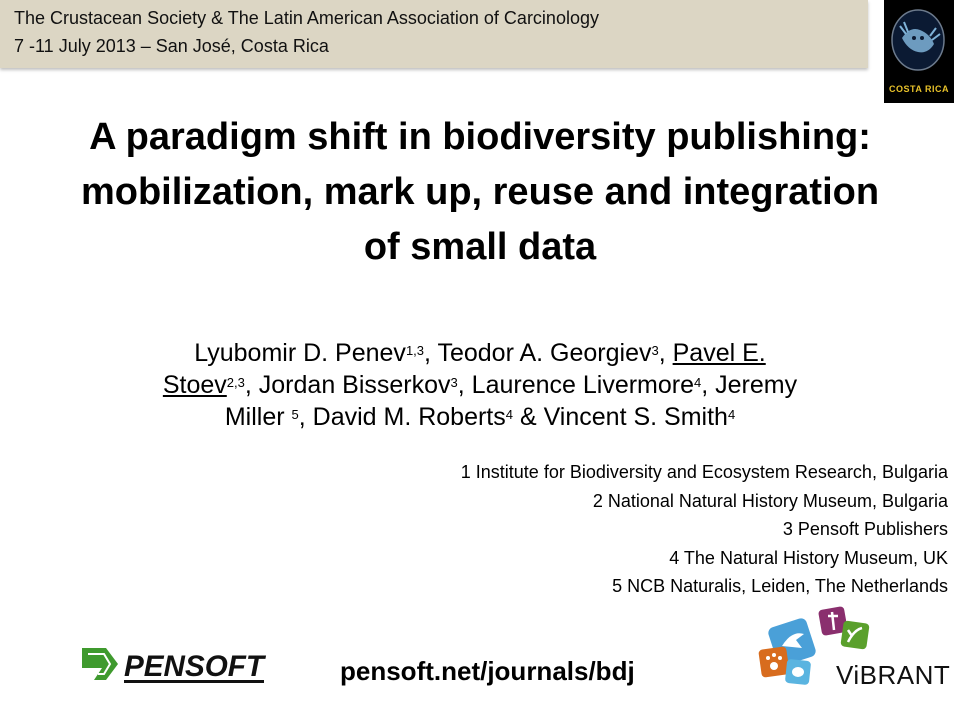 The height and width of the screenshot is (720, 960). Describe the element at coordinates (583, 385) in the screenshot. I see `author-name: Laurence Livermore` at that location.